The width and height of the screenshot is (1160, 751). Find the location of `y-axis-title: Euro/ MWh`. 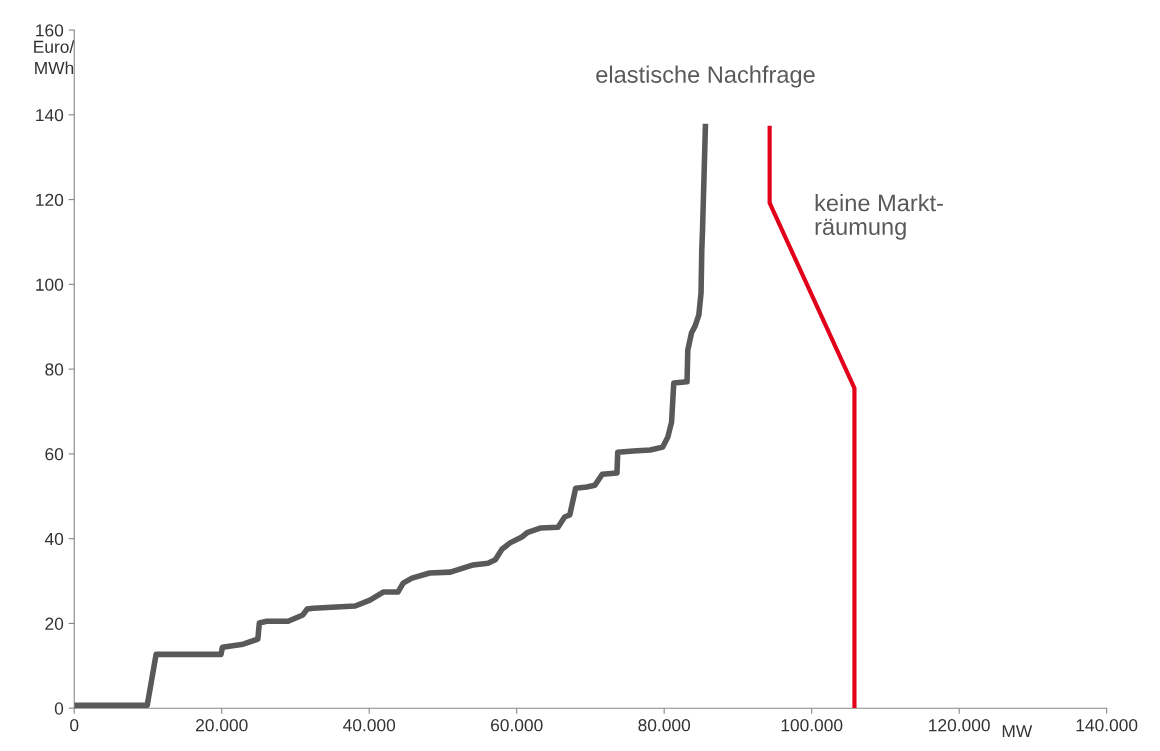

y-axis-title: Euro/ MWh is located at coordinates (54, 57).